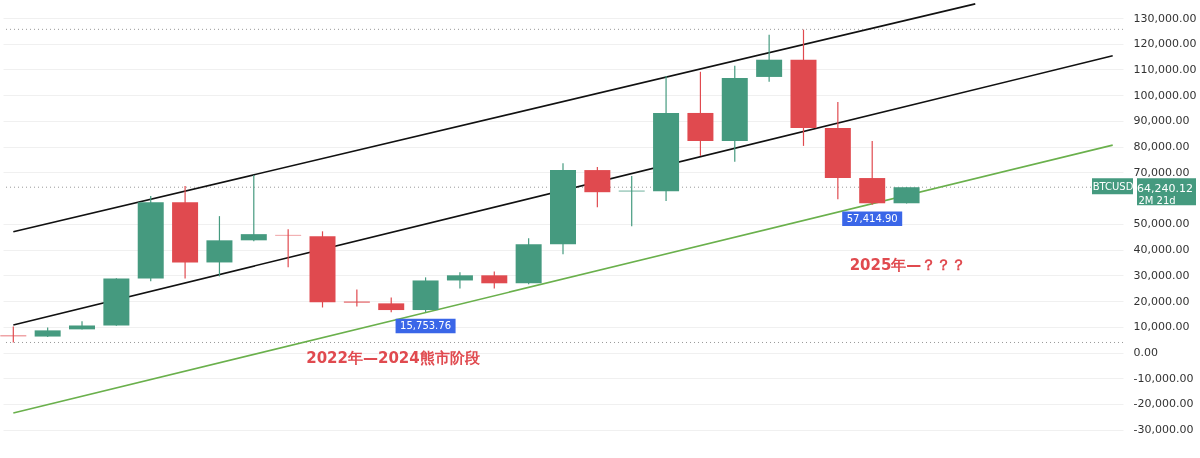 This screenshot has width=1200, height=458. What do you see at coordinates (426, 325) in the screenshot?
I see `annotation: 15,753.76` at bounding box center [426, 325].